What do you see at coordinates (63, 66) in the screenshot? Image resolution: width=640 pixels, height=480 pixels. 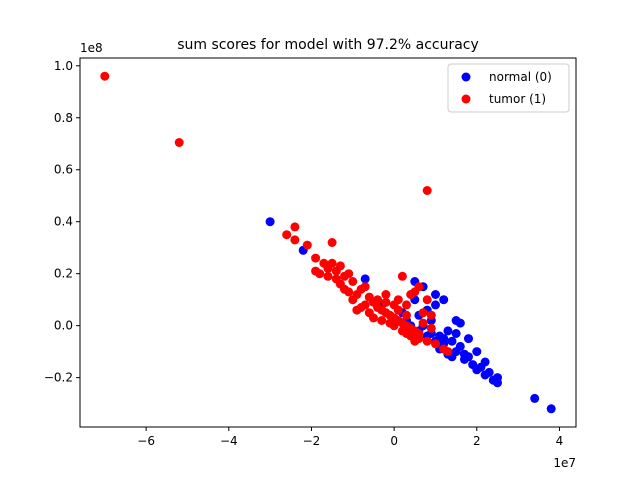 I see `y-tick-label: 1.0` at bounding box center [63, 66].